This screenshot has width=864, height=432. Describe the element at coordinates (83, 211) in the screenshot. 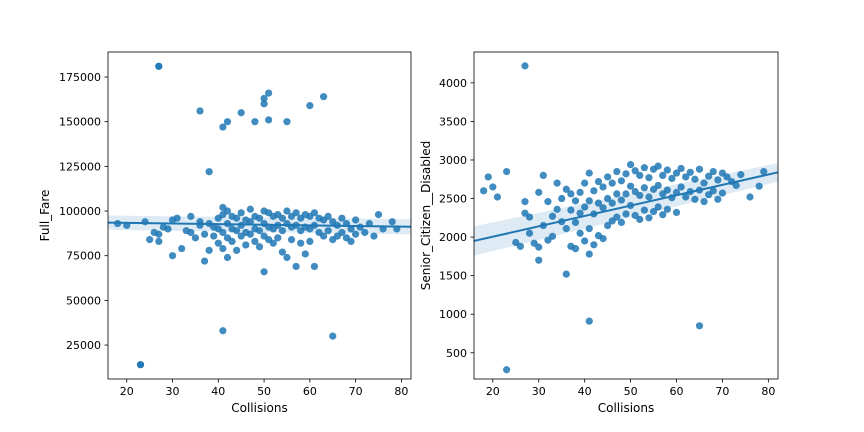

I see `y-axis-ticks-left: 25000 50000 75000 100000 125000 150000 175000` at that location.